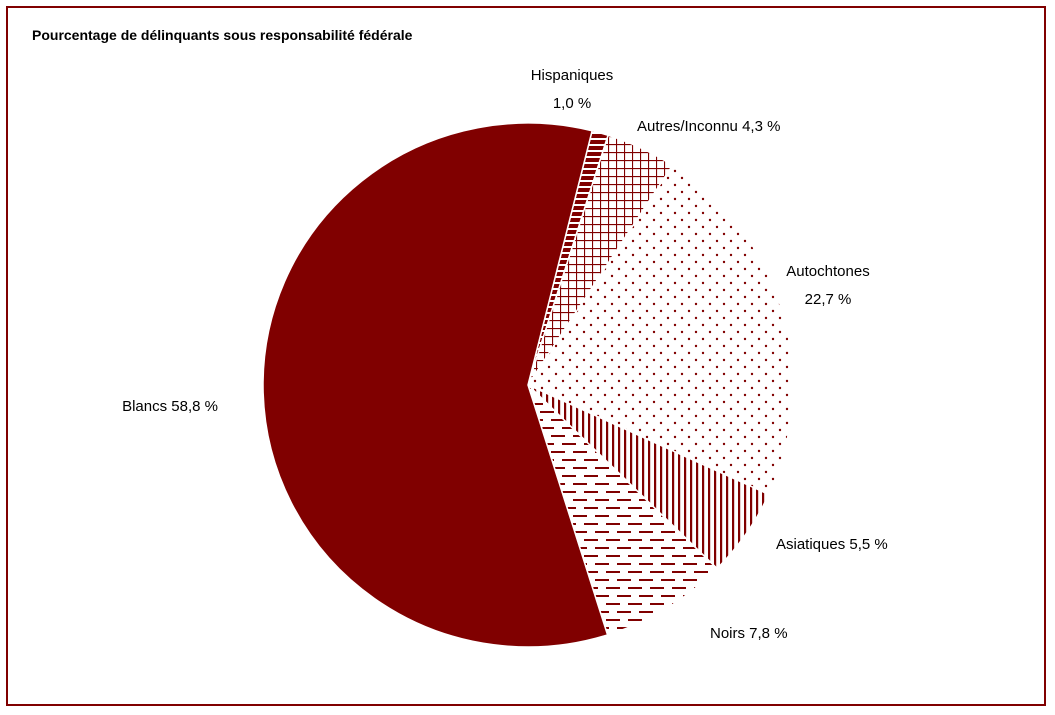  What do you see at coordinates (146, 406) in the screenshot?
I see `slice-label-name: Blancs` at bounding box center [146, 406].